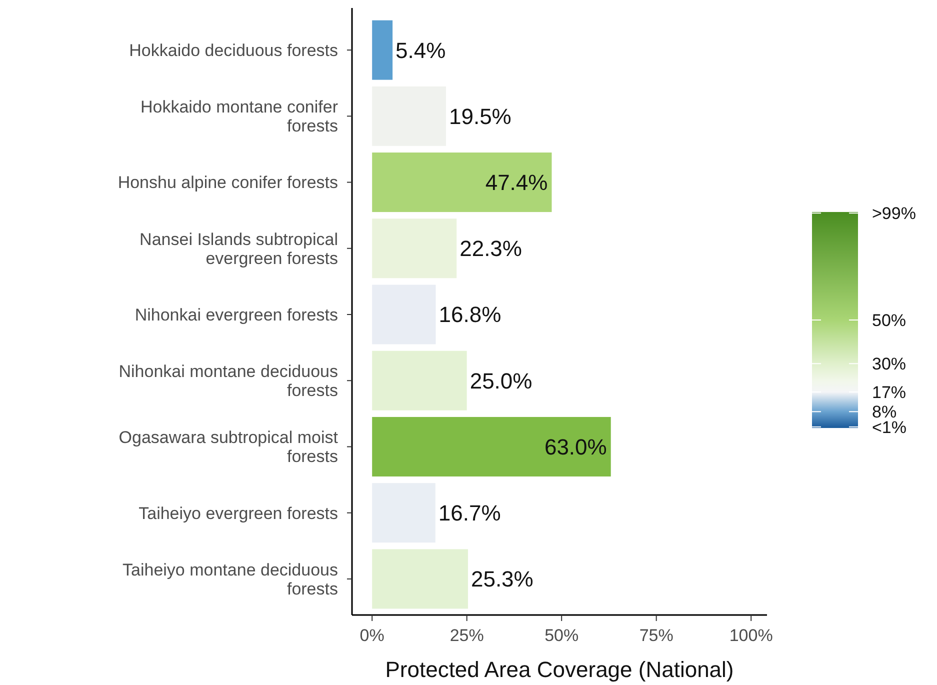  I want to click on y-tick-label: Hokkaido montane conifer forests, so click(239, 117).